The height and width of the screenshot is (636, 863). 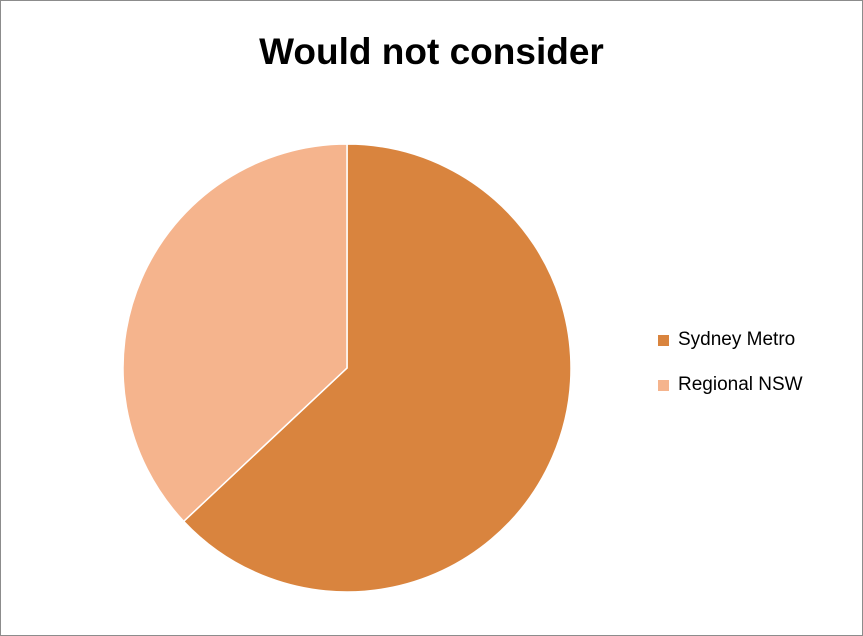 I want to click on legend-item-sydney-metro: Sydney Metro, so click(x=730, y=340).